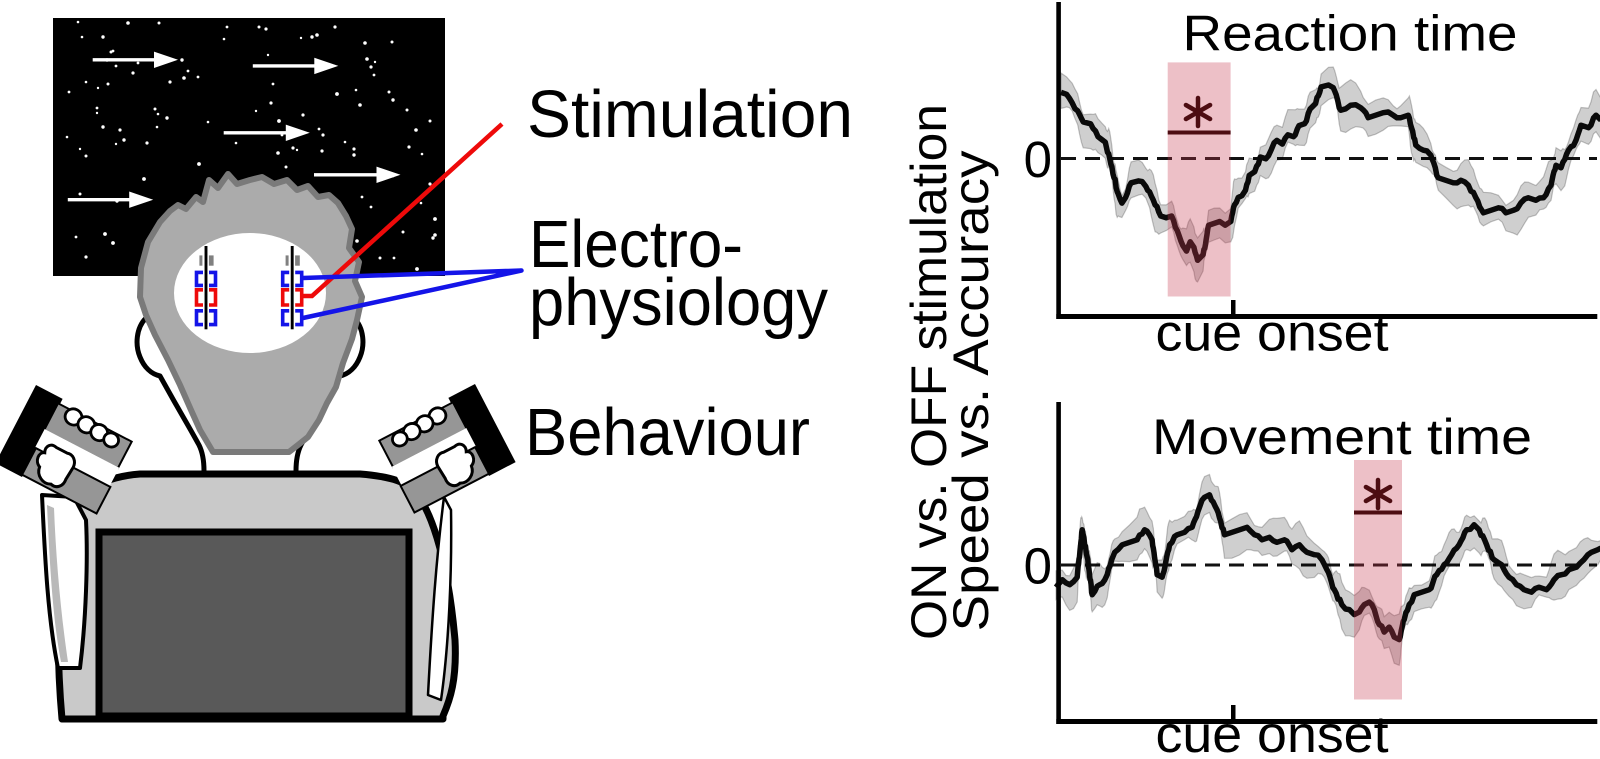 Image resolution: width=1600 pixels, height=759 pixels. Describe the element at coordinates (678, 302) in the screenshot. I see `svg-text: physiology` at that location.